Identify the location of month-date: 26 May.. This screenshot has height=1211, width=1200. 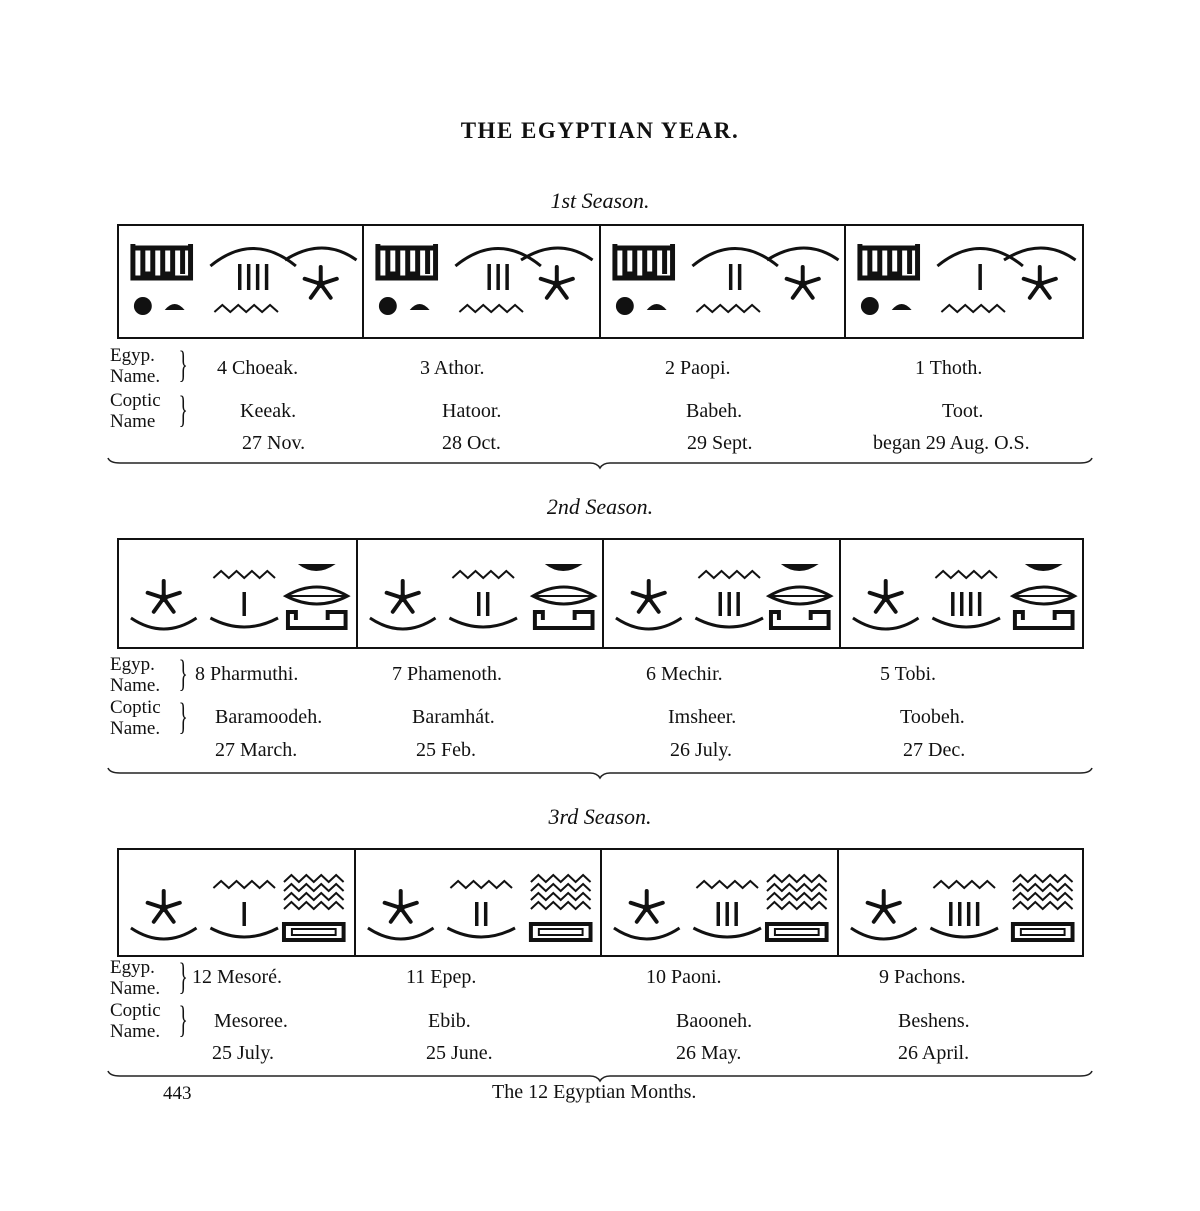
(709, 1053).